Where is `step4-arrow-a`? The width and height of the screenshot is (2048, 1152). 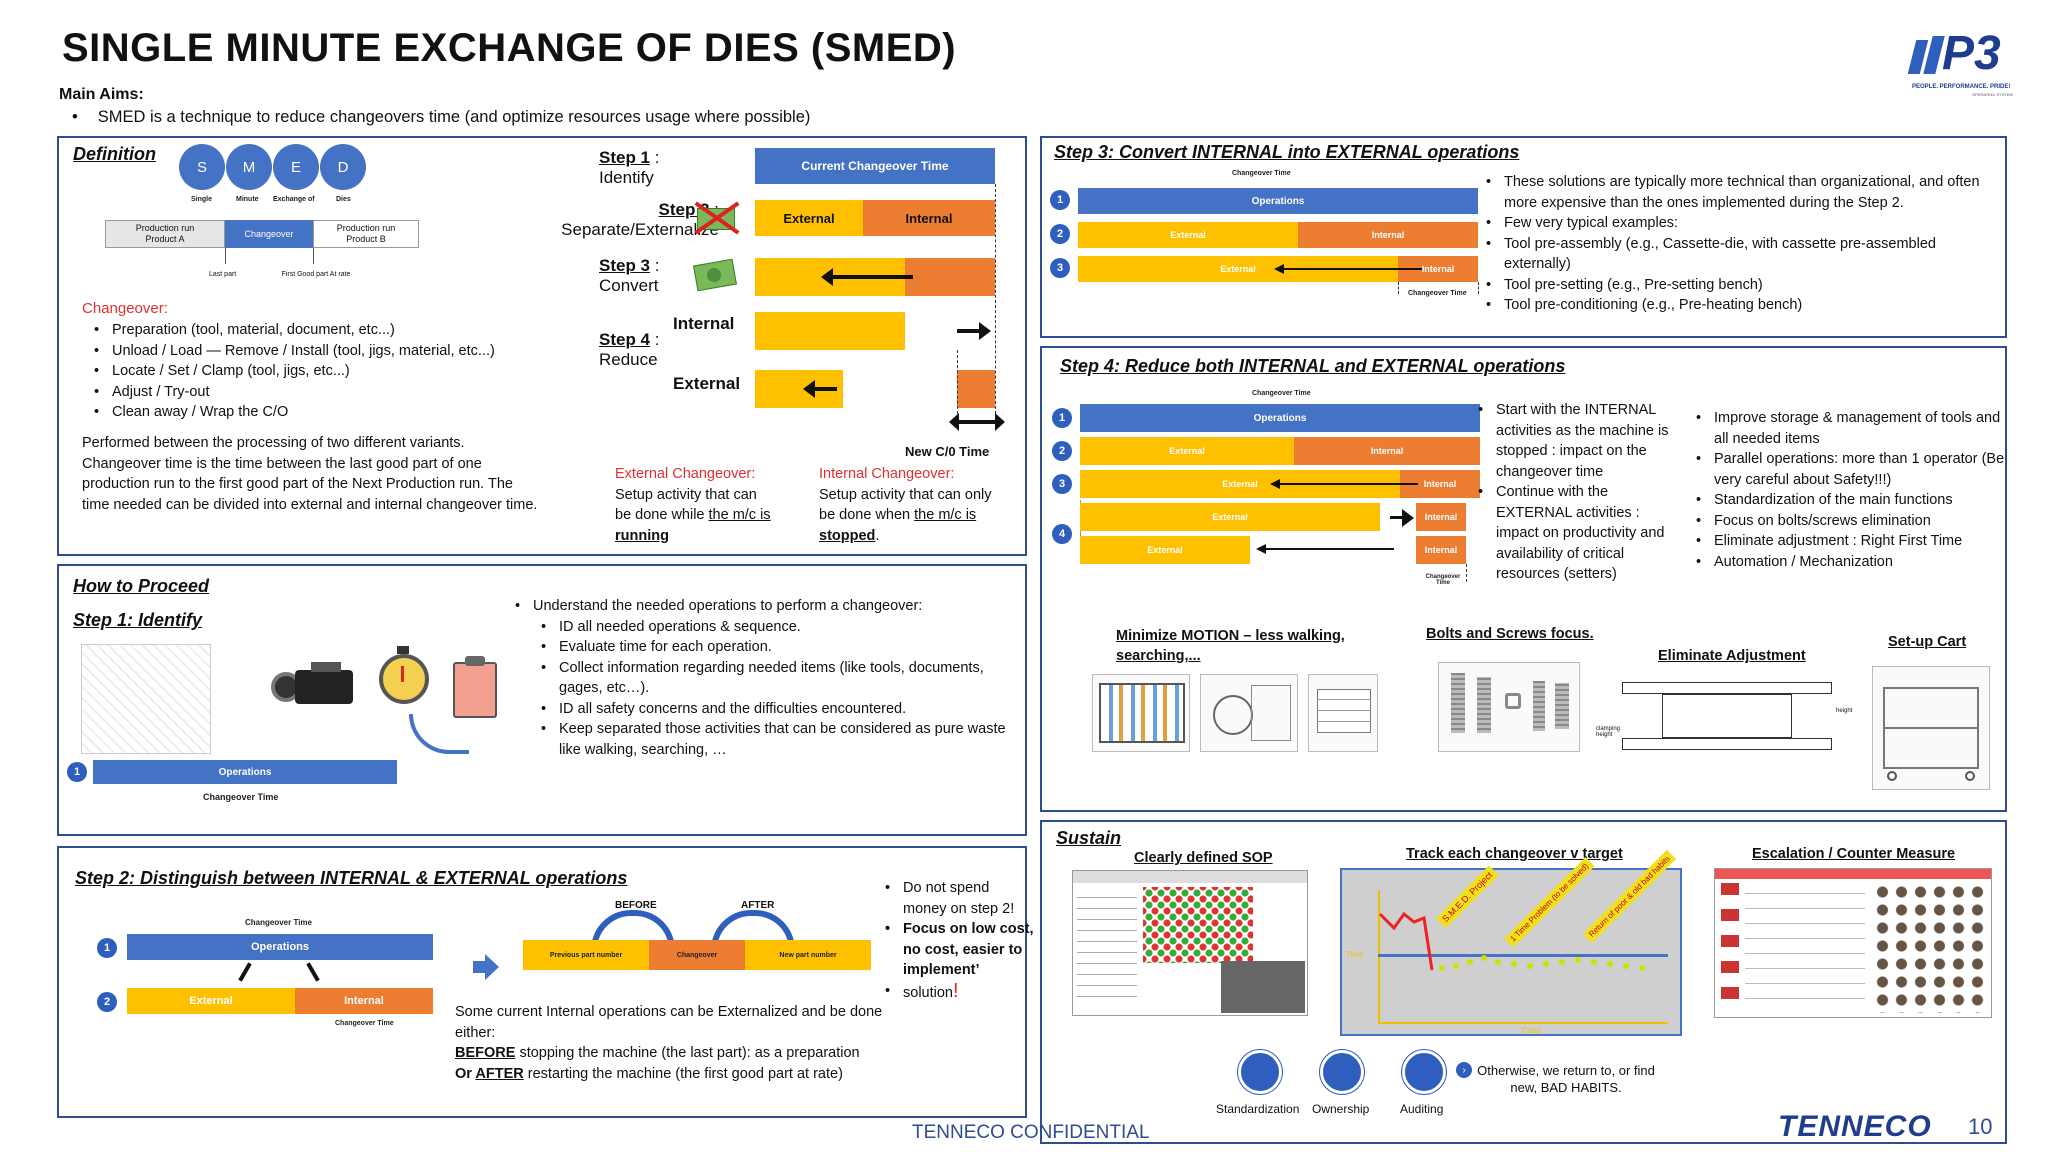 step4-arrow-a is located at coordinates (974, 331).